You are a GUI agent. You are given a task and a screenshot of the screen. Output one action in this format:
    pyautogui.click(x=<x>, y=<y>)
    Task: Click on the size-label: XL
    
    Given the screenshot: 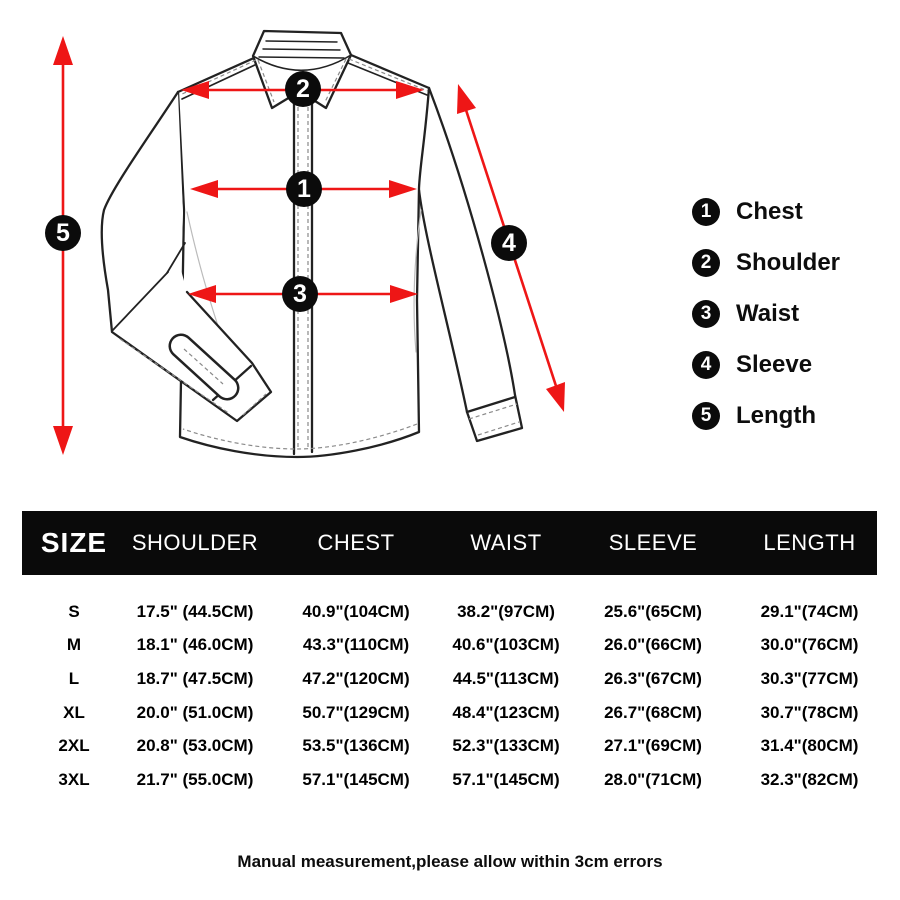 What is the action you would take?
    pyautogui.click(x=74, y=712)
    